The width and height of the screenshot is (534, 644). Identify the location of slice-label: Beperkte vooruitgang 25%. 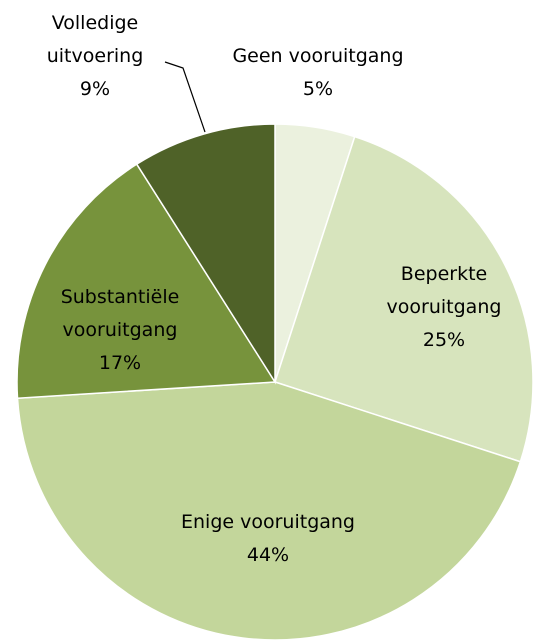
(444, 307).